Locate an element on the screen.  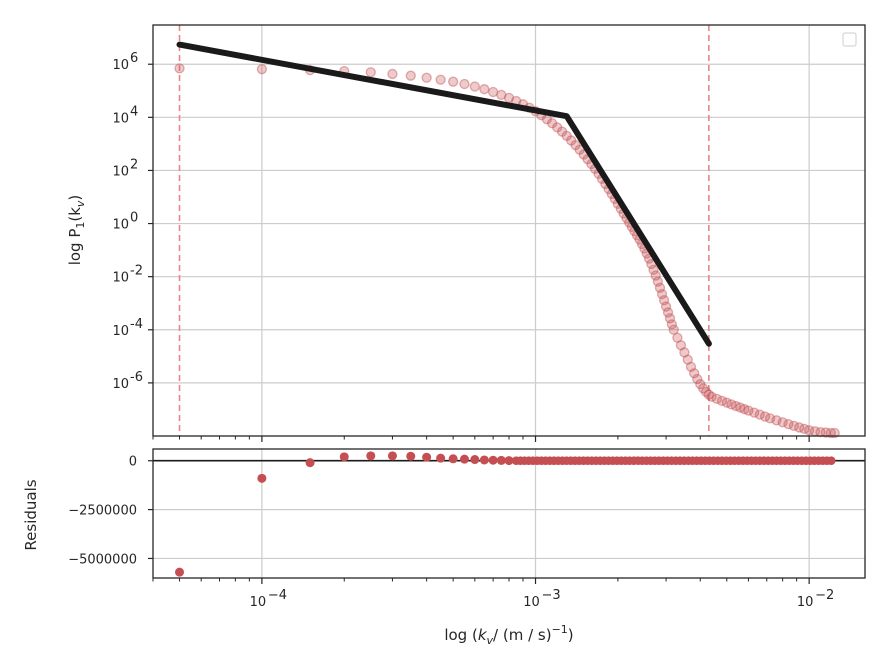
main-y-tick-exp: 6 is located at coordinates (134, 58).